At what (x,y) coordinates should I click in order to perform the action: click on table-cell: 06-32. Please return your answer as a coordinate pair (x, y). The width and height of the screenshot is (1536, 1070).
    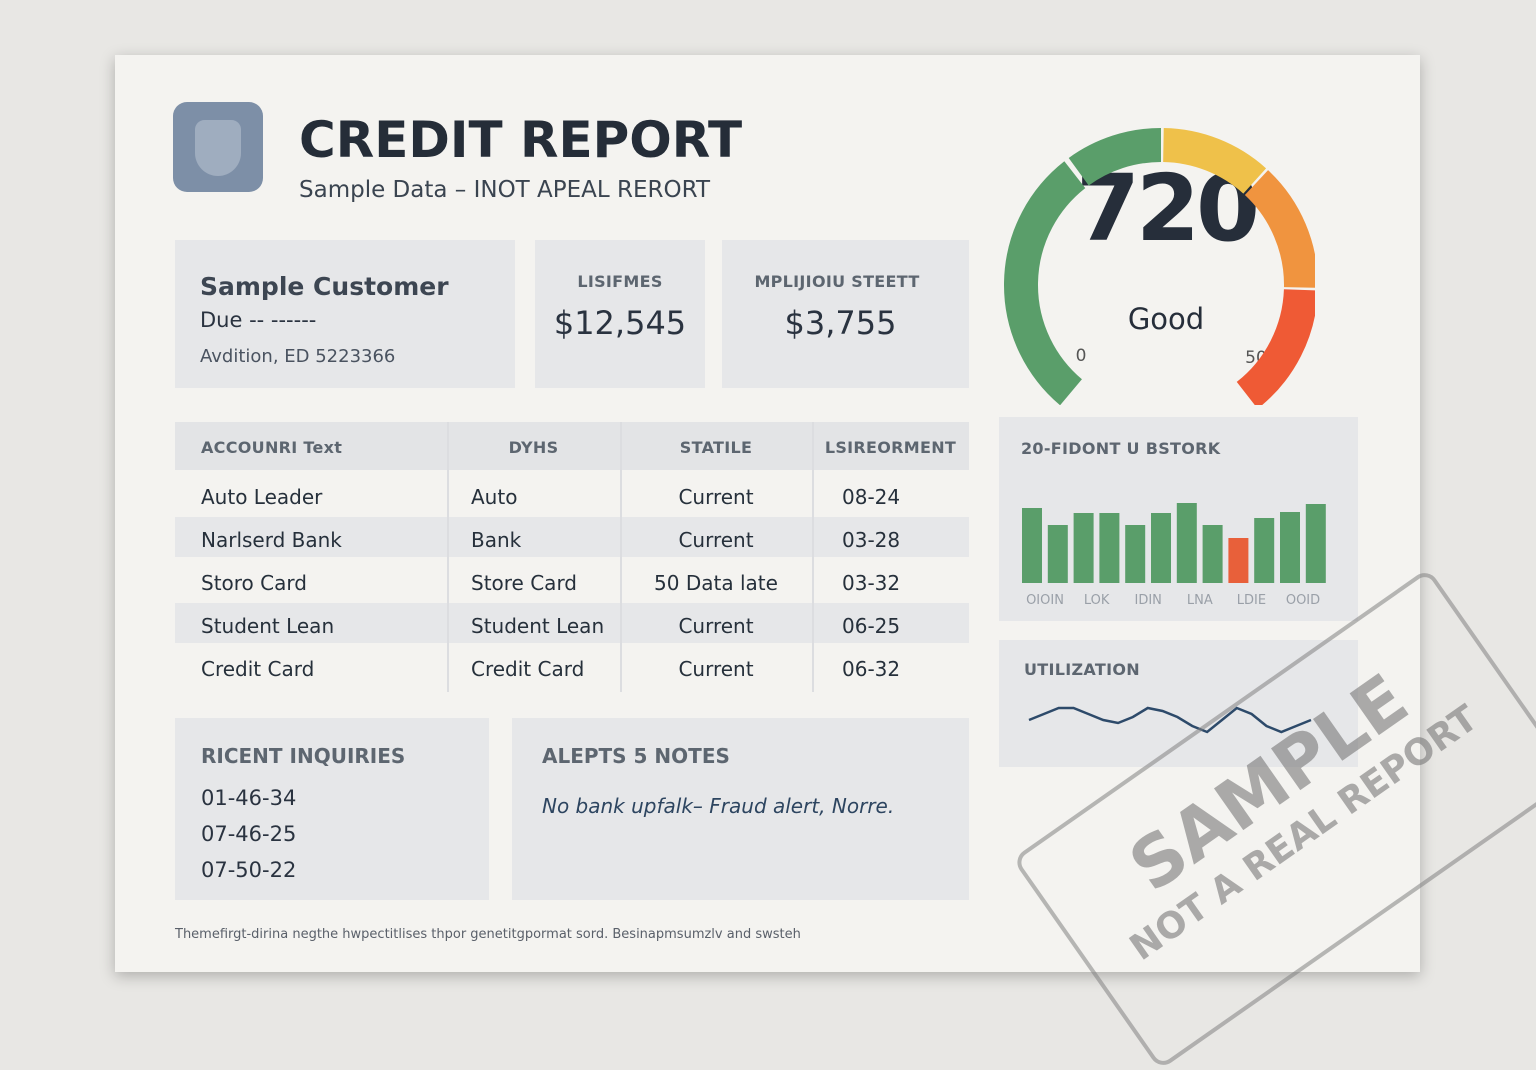
    Looking at the image, I should click on (871, 669).